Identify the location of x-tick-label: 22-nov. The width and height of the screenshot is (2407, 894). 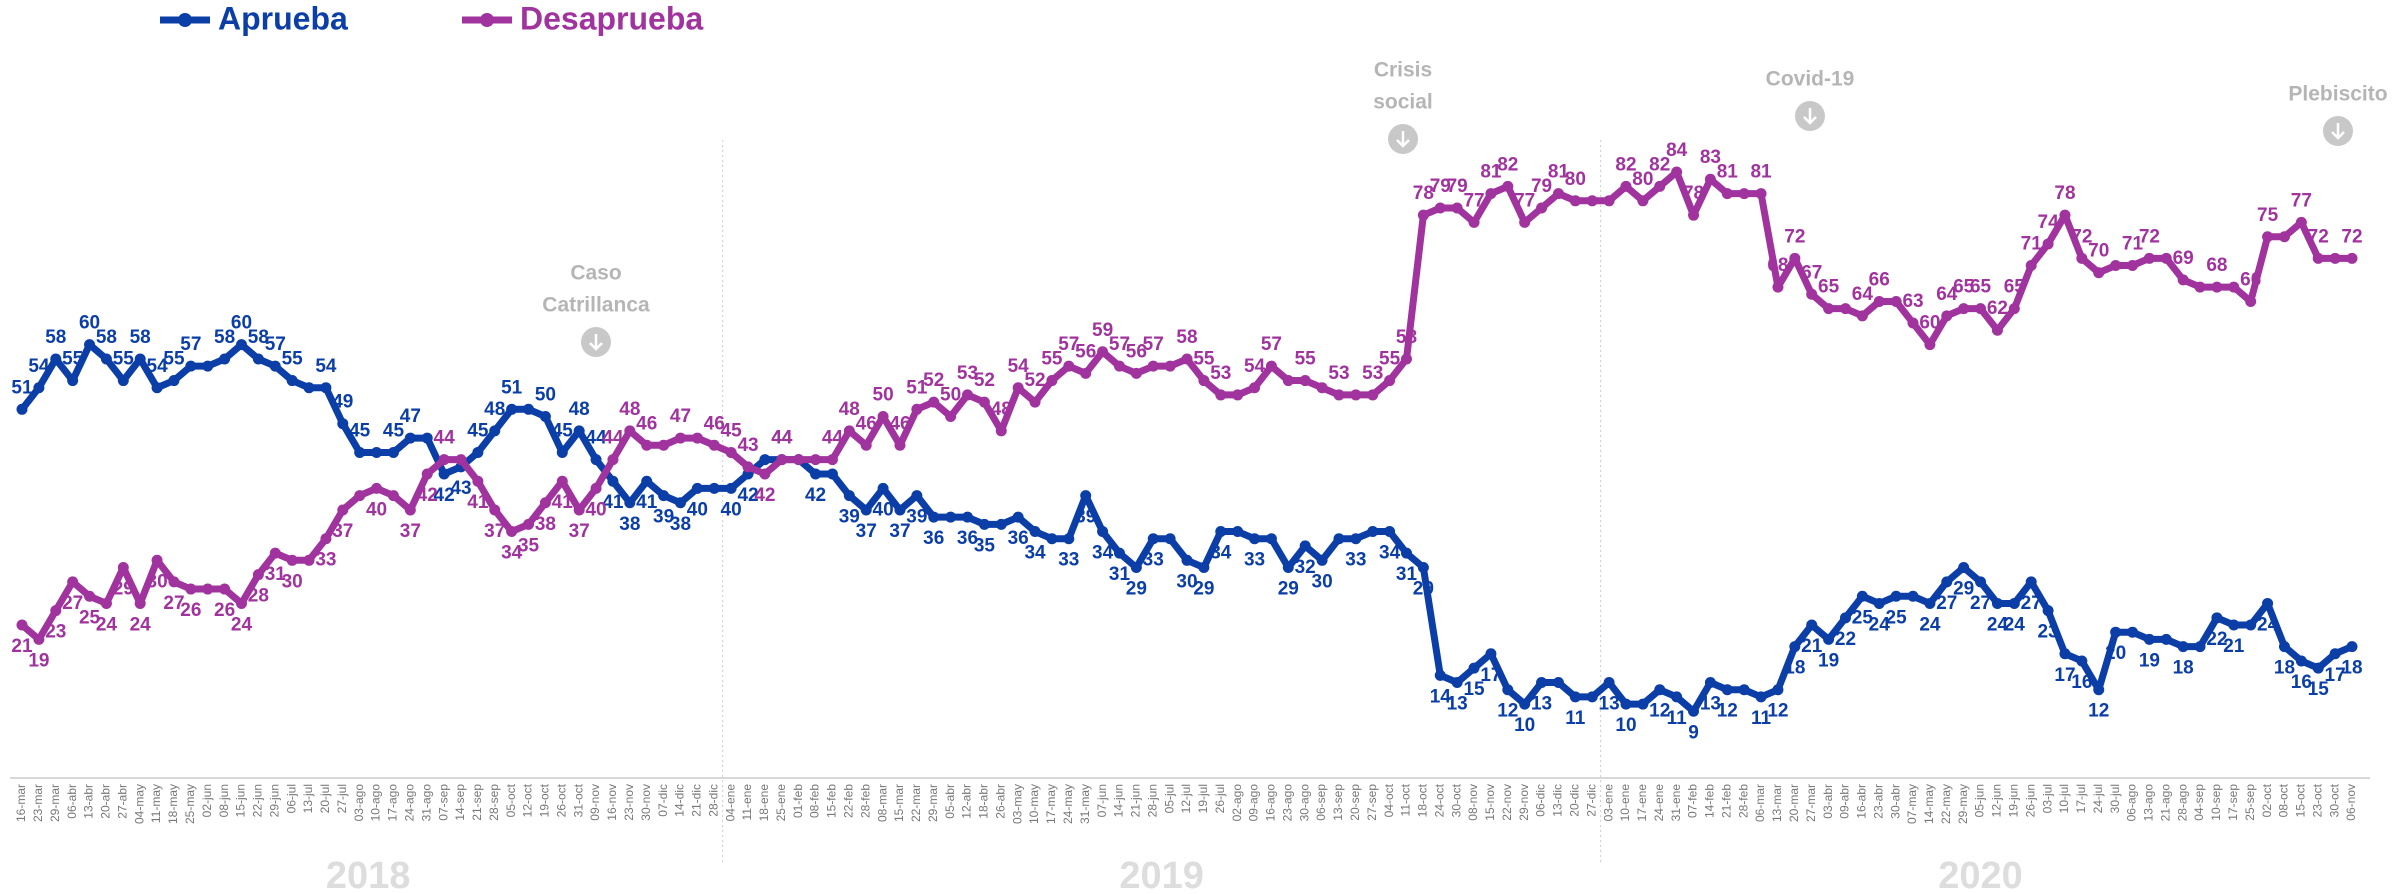
(1507, 802).